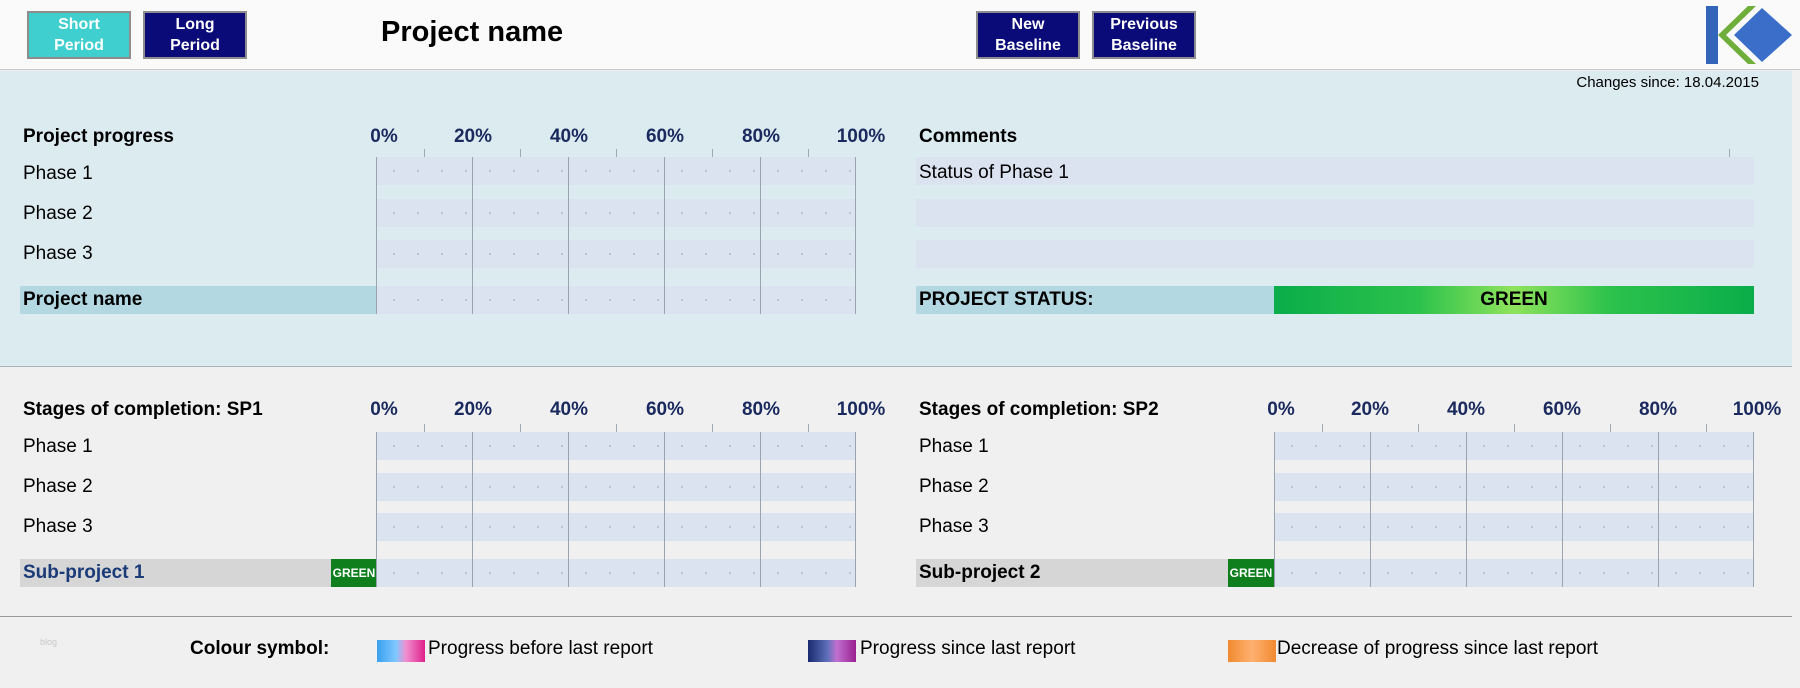 The width and height of the screenshot is (1800, 688). I want to click on legend-label-before: Progress before last report, so click(540, 648).